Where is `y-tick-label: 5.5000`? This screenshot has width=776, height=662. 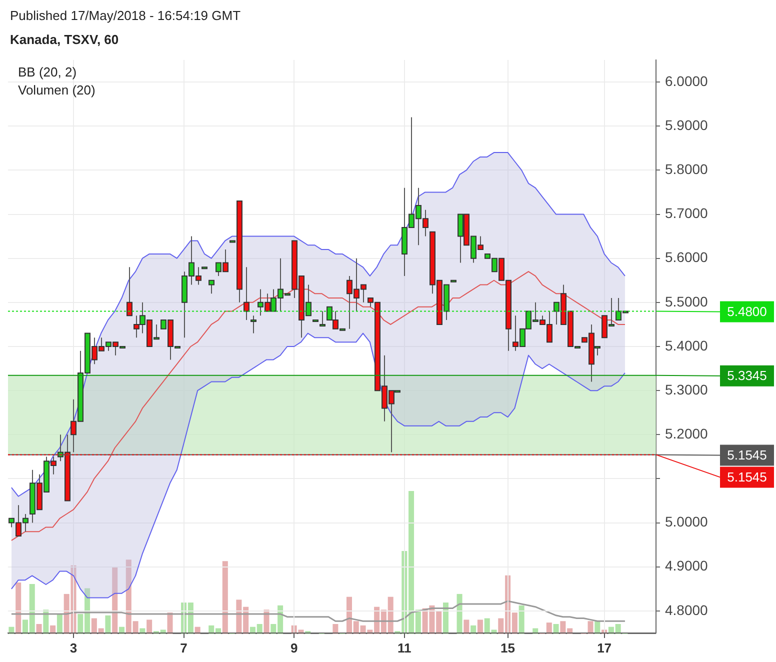 y-tick-label: 5.5000 is located at coordinates (686, 301).